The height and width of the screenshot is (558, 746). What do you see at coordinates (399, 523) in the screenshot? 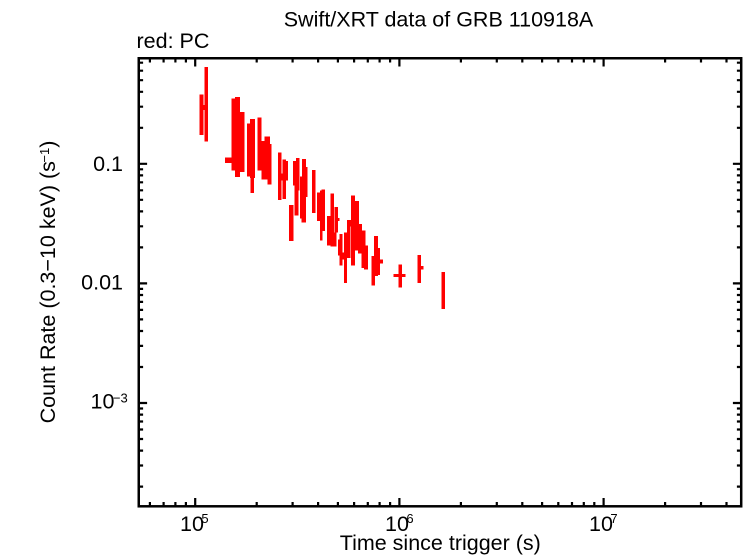
I see `svg-text: 10⁶` at bounding box center [399, 523].